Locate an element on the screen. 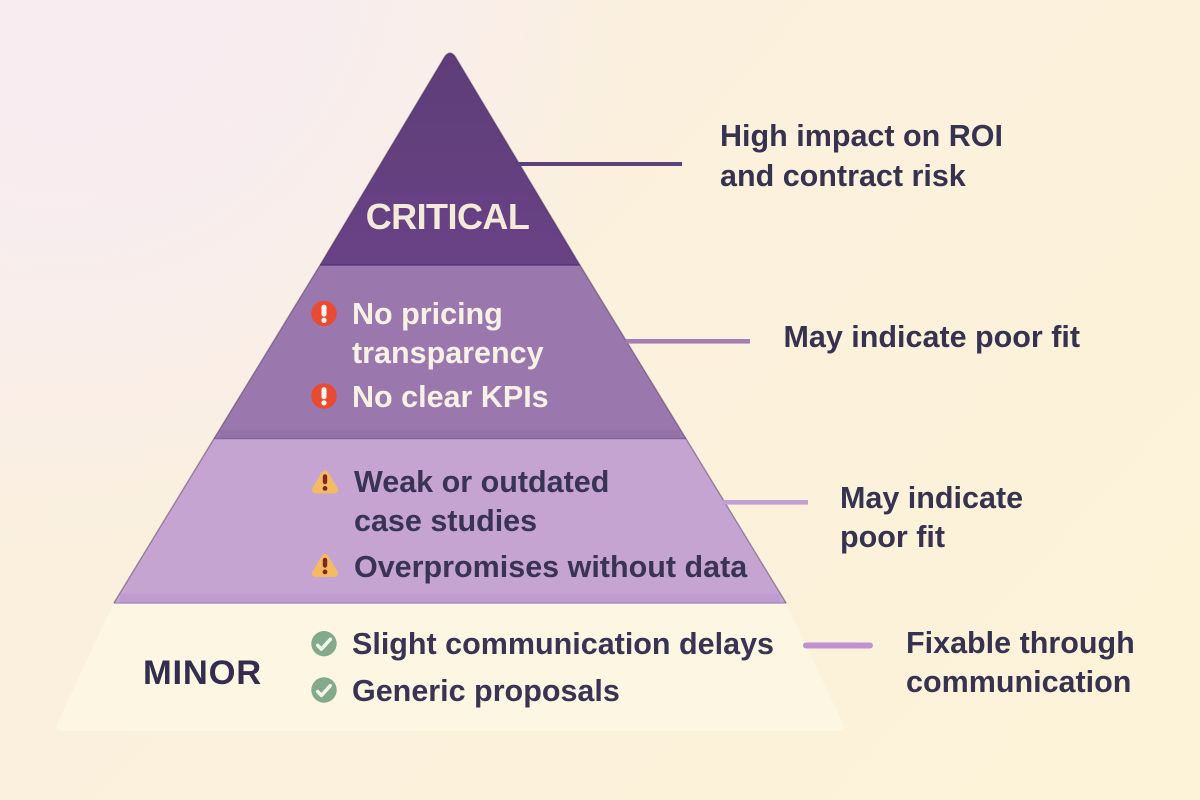 The height and width of the screenshot is (800, 1200). svg-text: May indicate is located at coordinates (931, 498).